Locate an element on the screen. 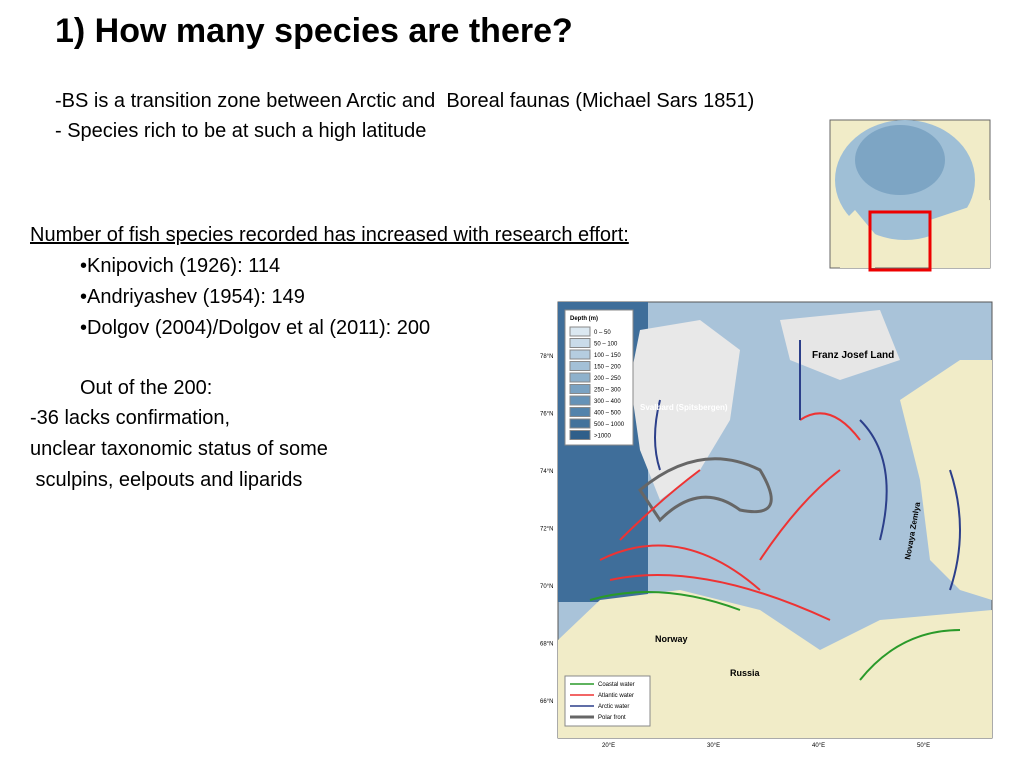 The width and height of the screenshot is (1024, 768). lat-label: 76°N is located at coordinates (546, 415).